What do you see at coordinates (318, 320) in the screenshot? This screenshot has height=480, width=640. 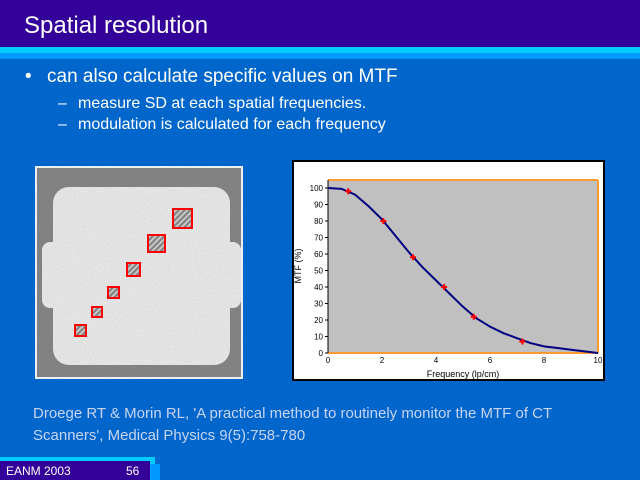 I see `y-tick-label: 20` at bounding box center [318, 320].